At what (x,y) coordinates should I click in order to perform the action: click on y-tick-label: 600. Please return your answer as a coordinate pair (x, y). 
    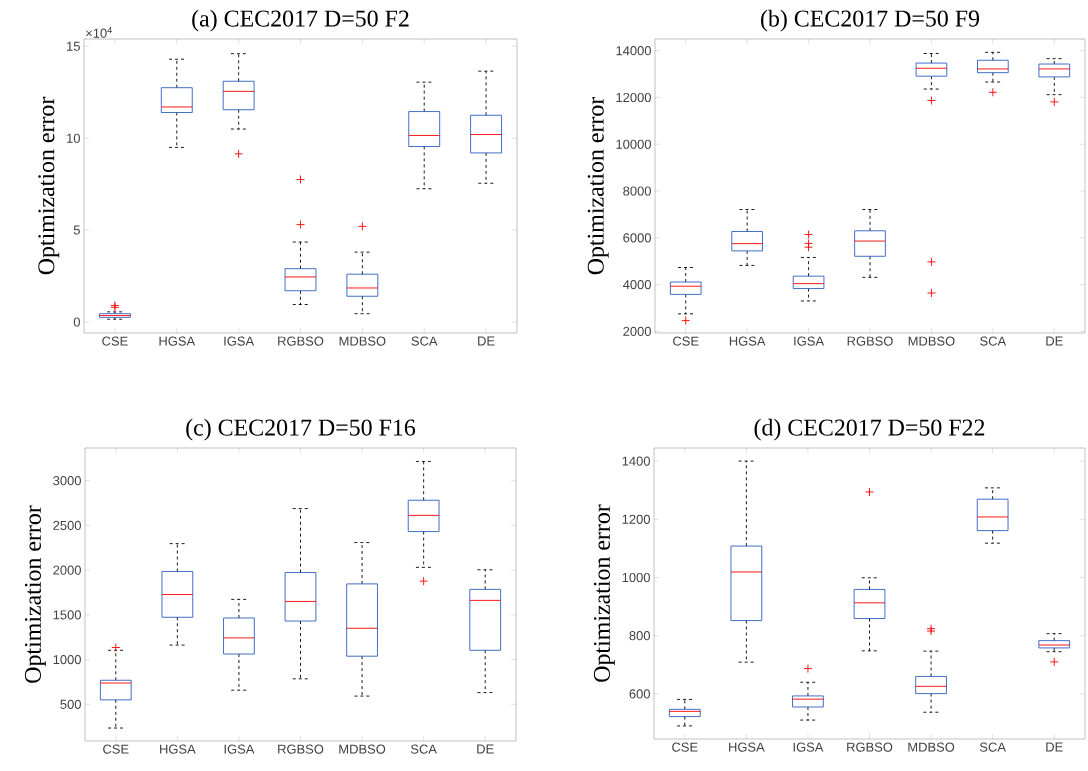
    Looking at the image, I should click on (639, 694).